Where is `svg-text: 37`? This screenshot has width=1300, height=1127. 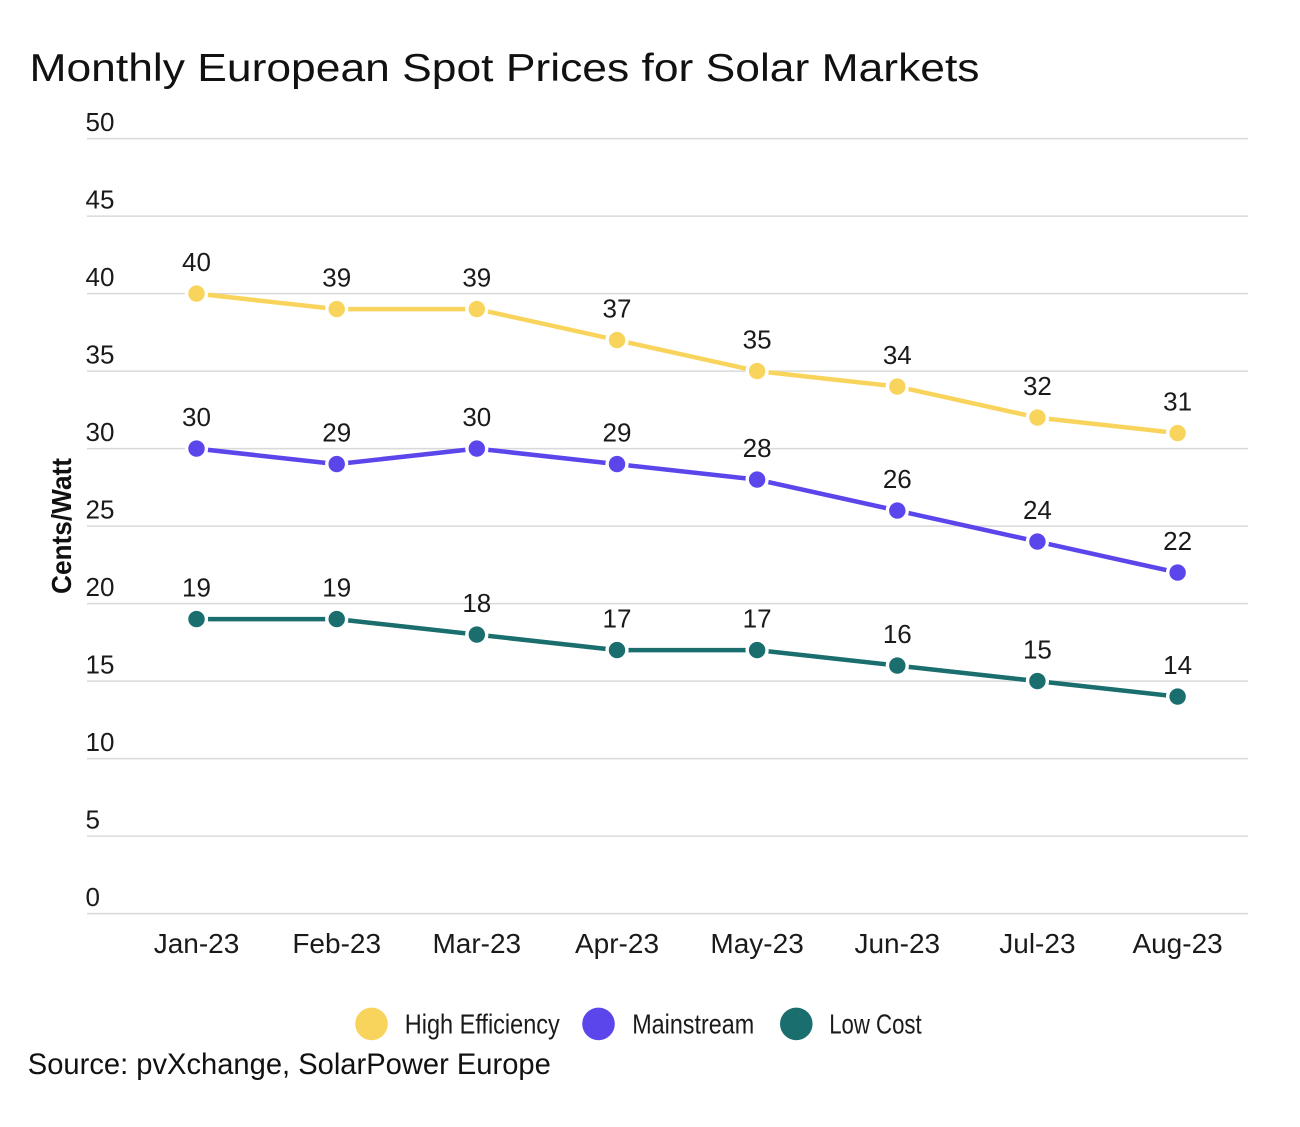 svg-text: 37 is located at coordinates (617, 309).